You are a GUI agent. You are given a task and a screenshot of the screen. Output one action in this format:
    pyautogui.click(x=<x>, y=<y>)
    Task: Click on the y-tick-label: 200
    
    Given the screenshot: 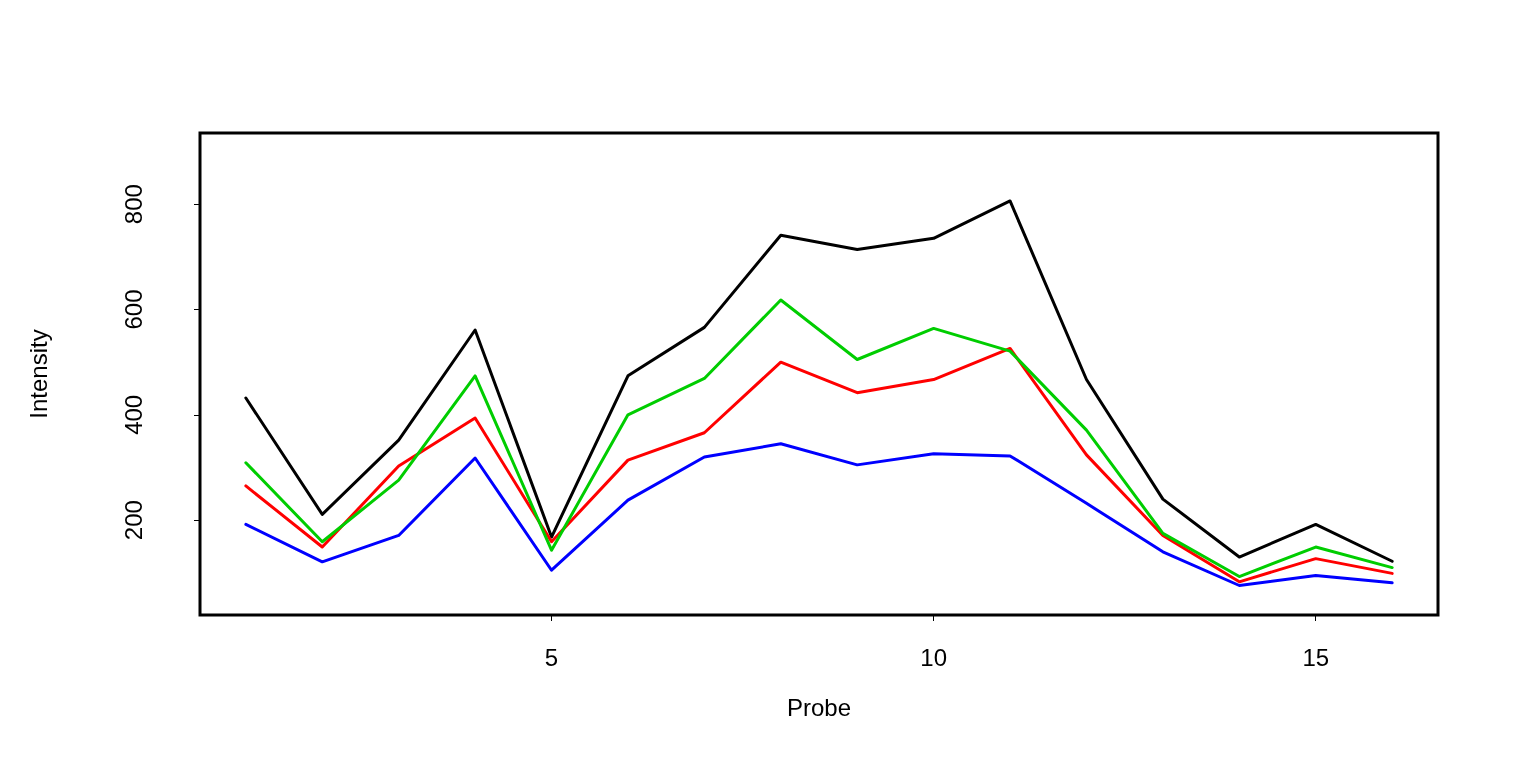 What is the action you would take?
    pyautogui.click(x=133, y=520)
    